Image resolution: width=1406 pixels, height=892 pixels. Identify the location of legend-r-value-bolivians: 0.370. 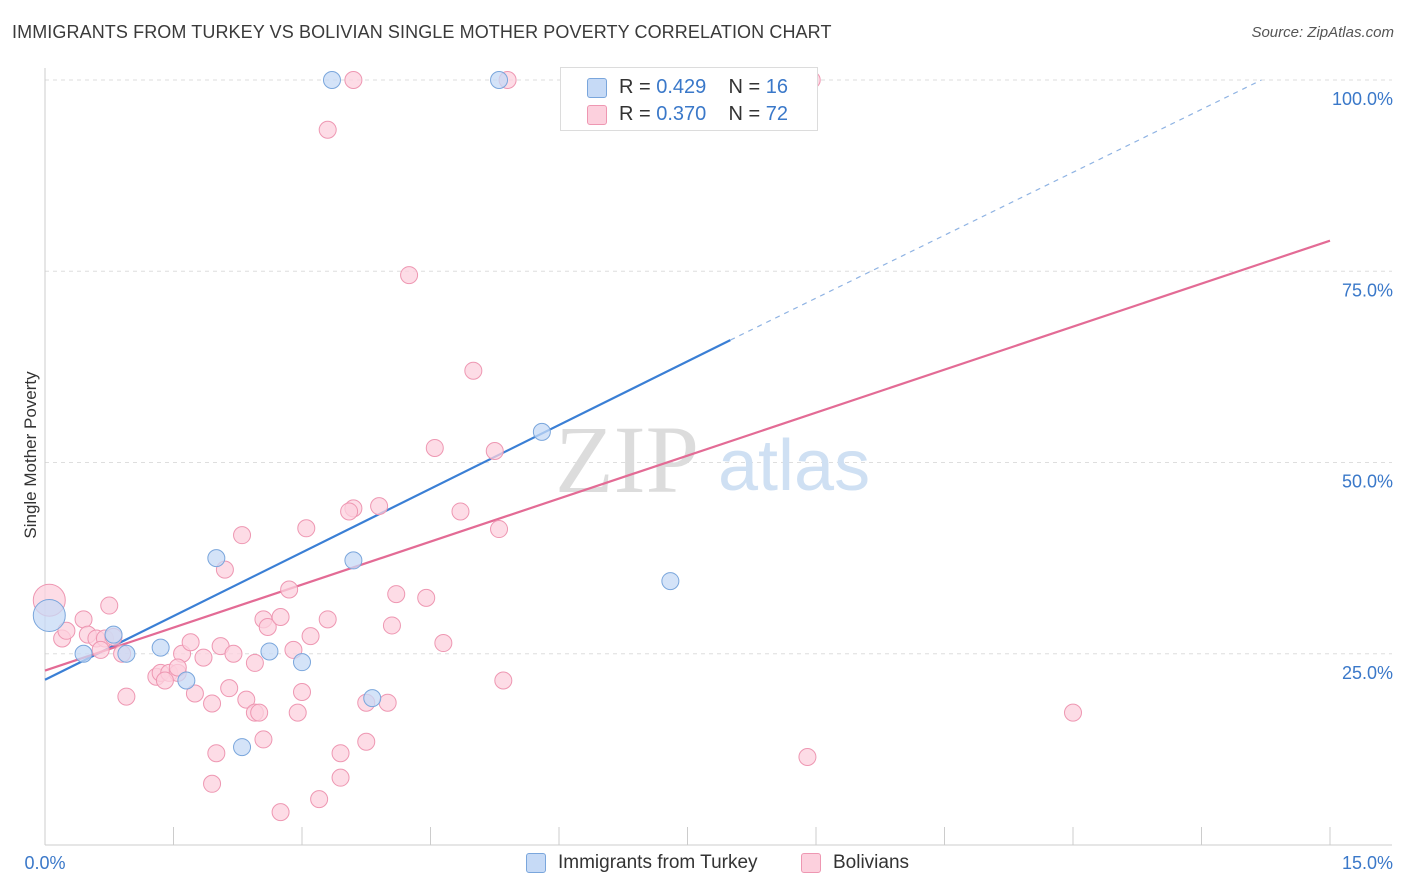
(681, 113).